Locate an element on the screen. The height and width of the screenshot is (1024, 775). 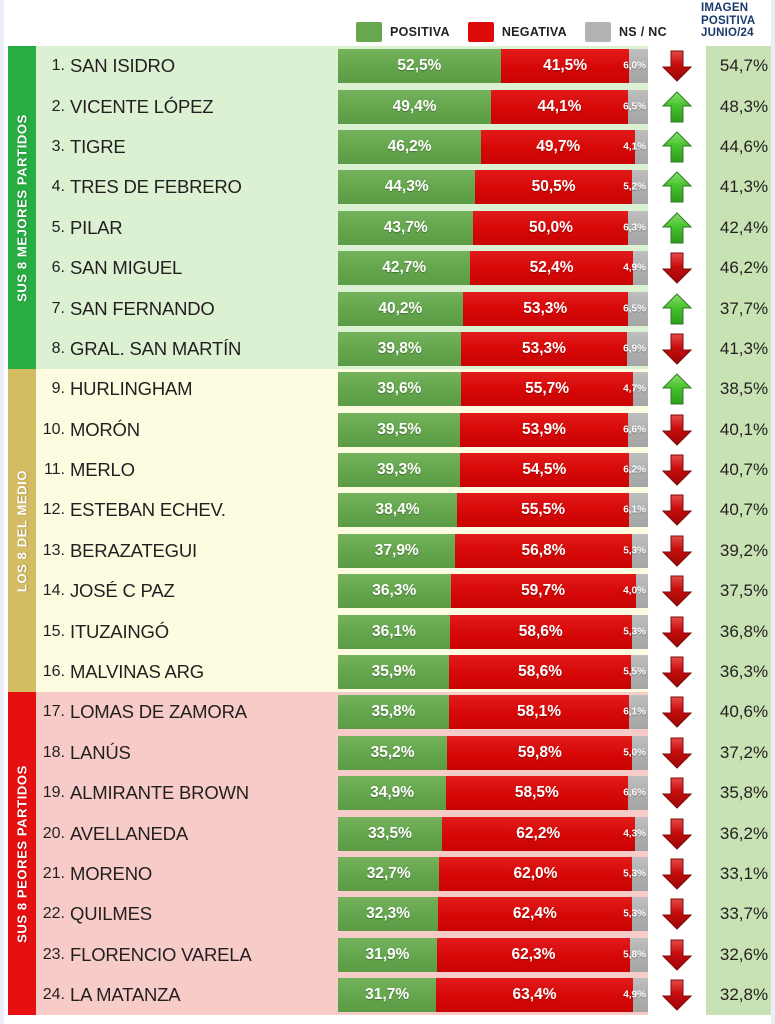
table-row: 17. LOMAS DE ZAMORA 35,8% 58,1% 6,1% 40,6% is located at coordinates (403, 712).